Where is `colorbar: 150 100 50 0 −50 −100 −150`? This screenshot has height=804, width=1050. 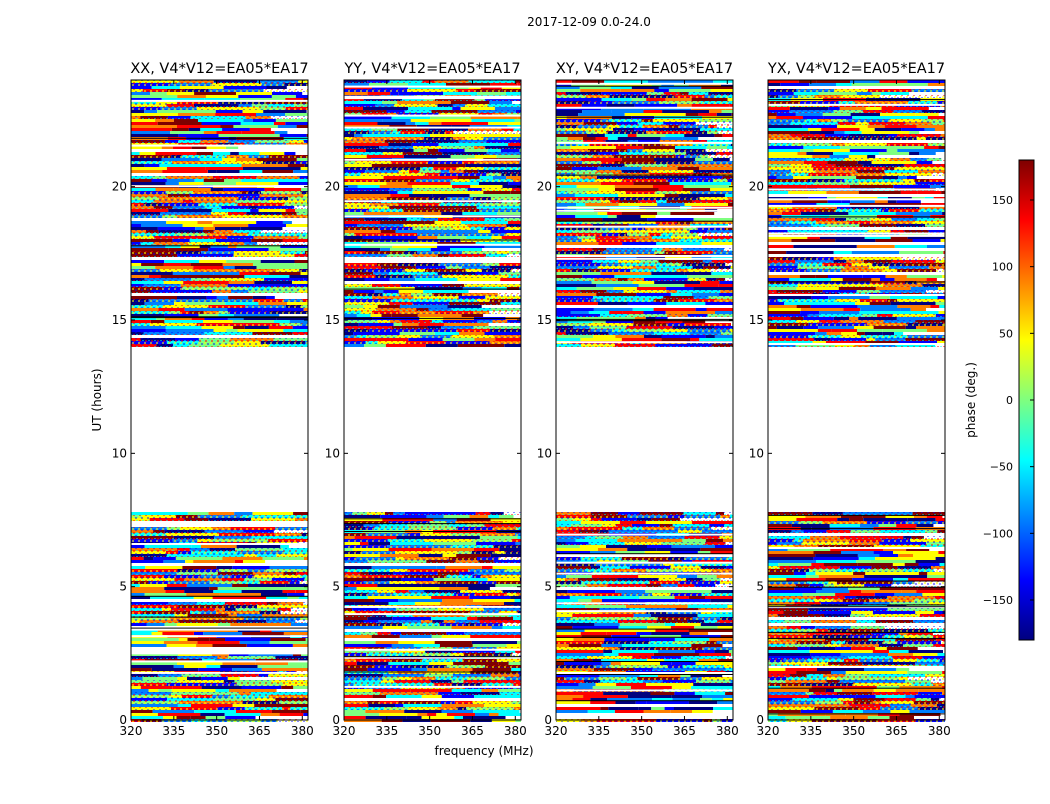 colorbar: 150 100 50 0 −50 −100 −150 is located at coordinates (1008, 400).